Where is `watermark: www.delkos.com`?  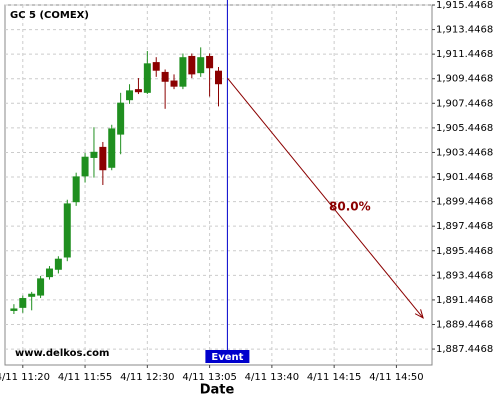
watermark: www.delkos.com is located at coordinates (62, 353).